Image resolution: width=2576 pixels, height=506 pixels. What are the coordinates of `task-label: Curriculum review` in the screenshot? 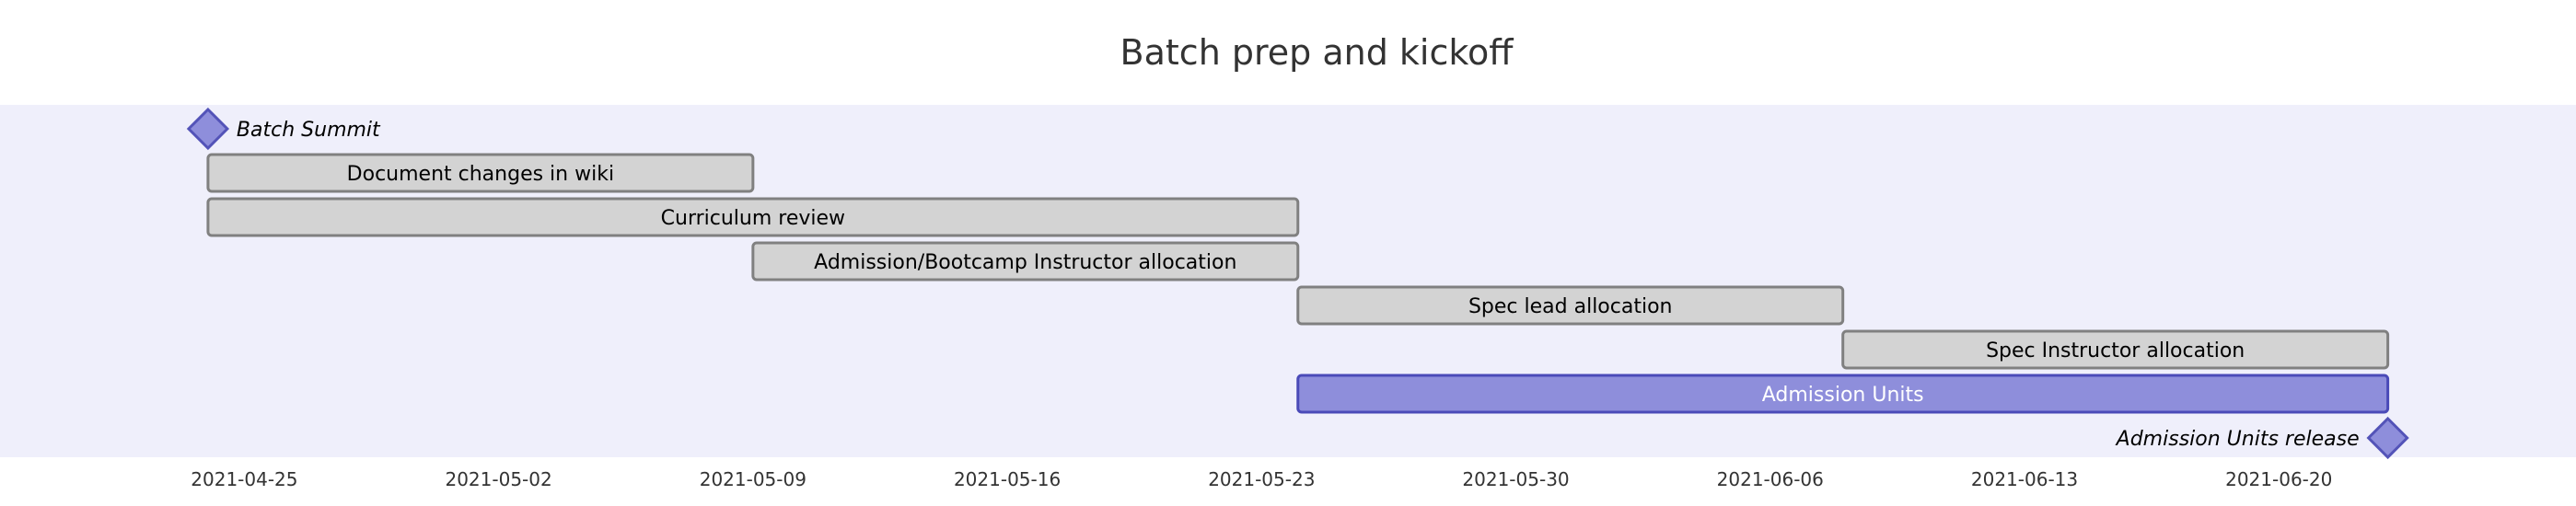 It's located at (753, 218).